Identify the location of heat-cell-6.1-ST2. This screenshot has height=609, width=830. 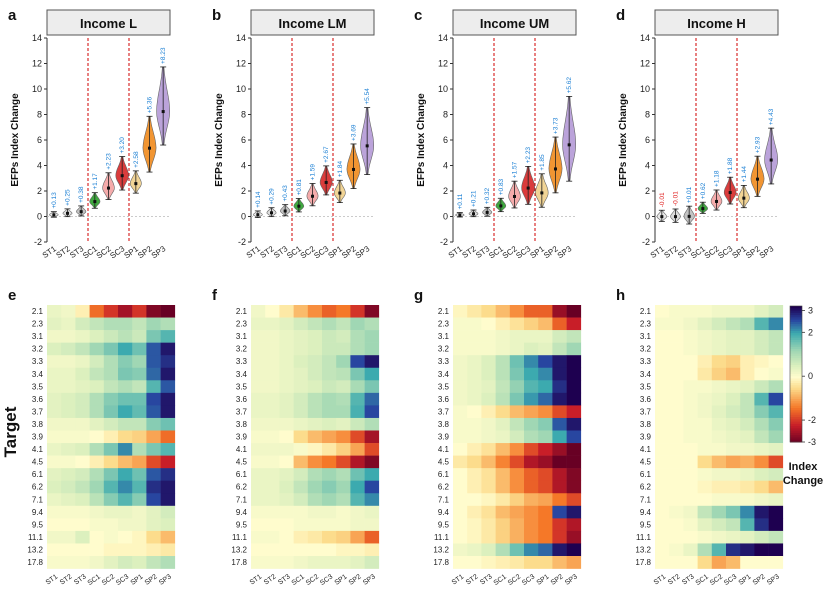
(68, 474).